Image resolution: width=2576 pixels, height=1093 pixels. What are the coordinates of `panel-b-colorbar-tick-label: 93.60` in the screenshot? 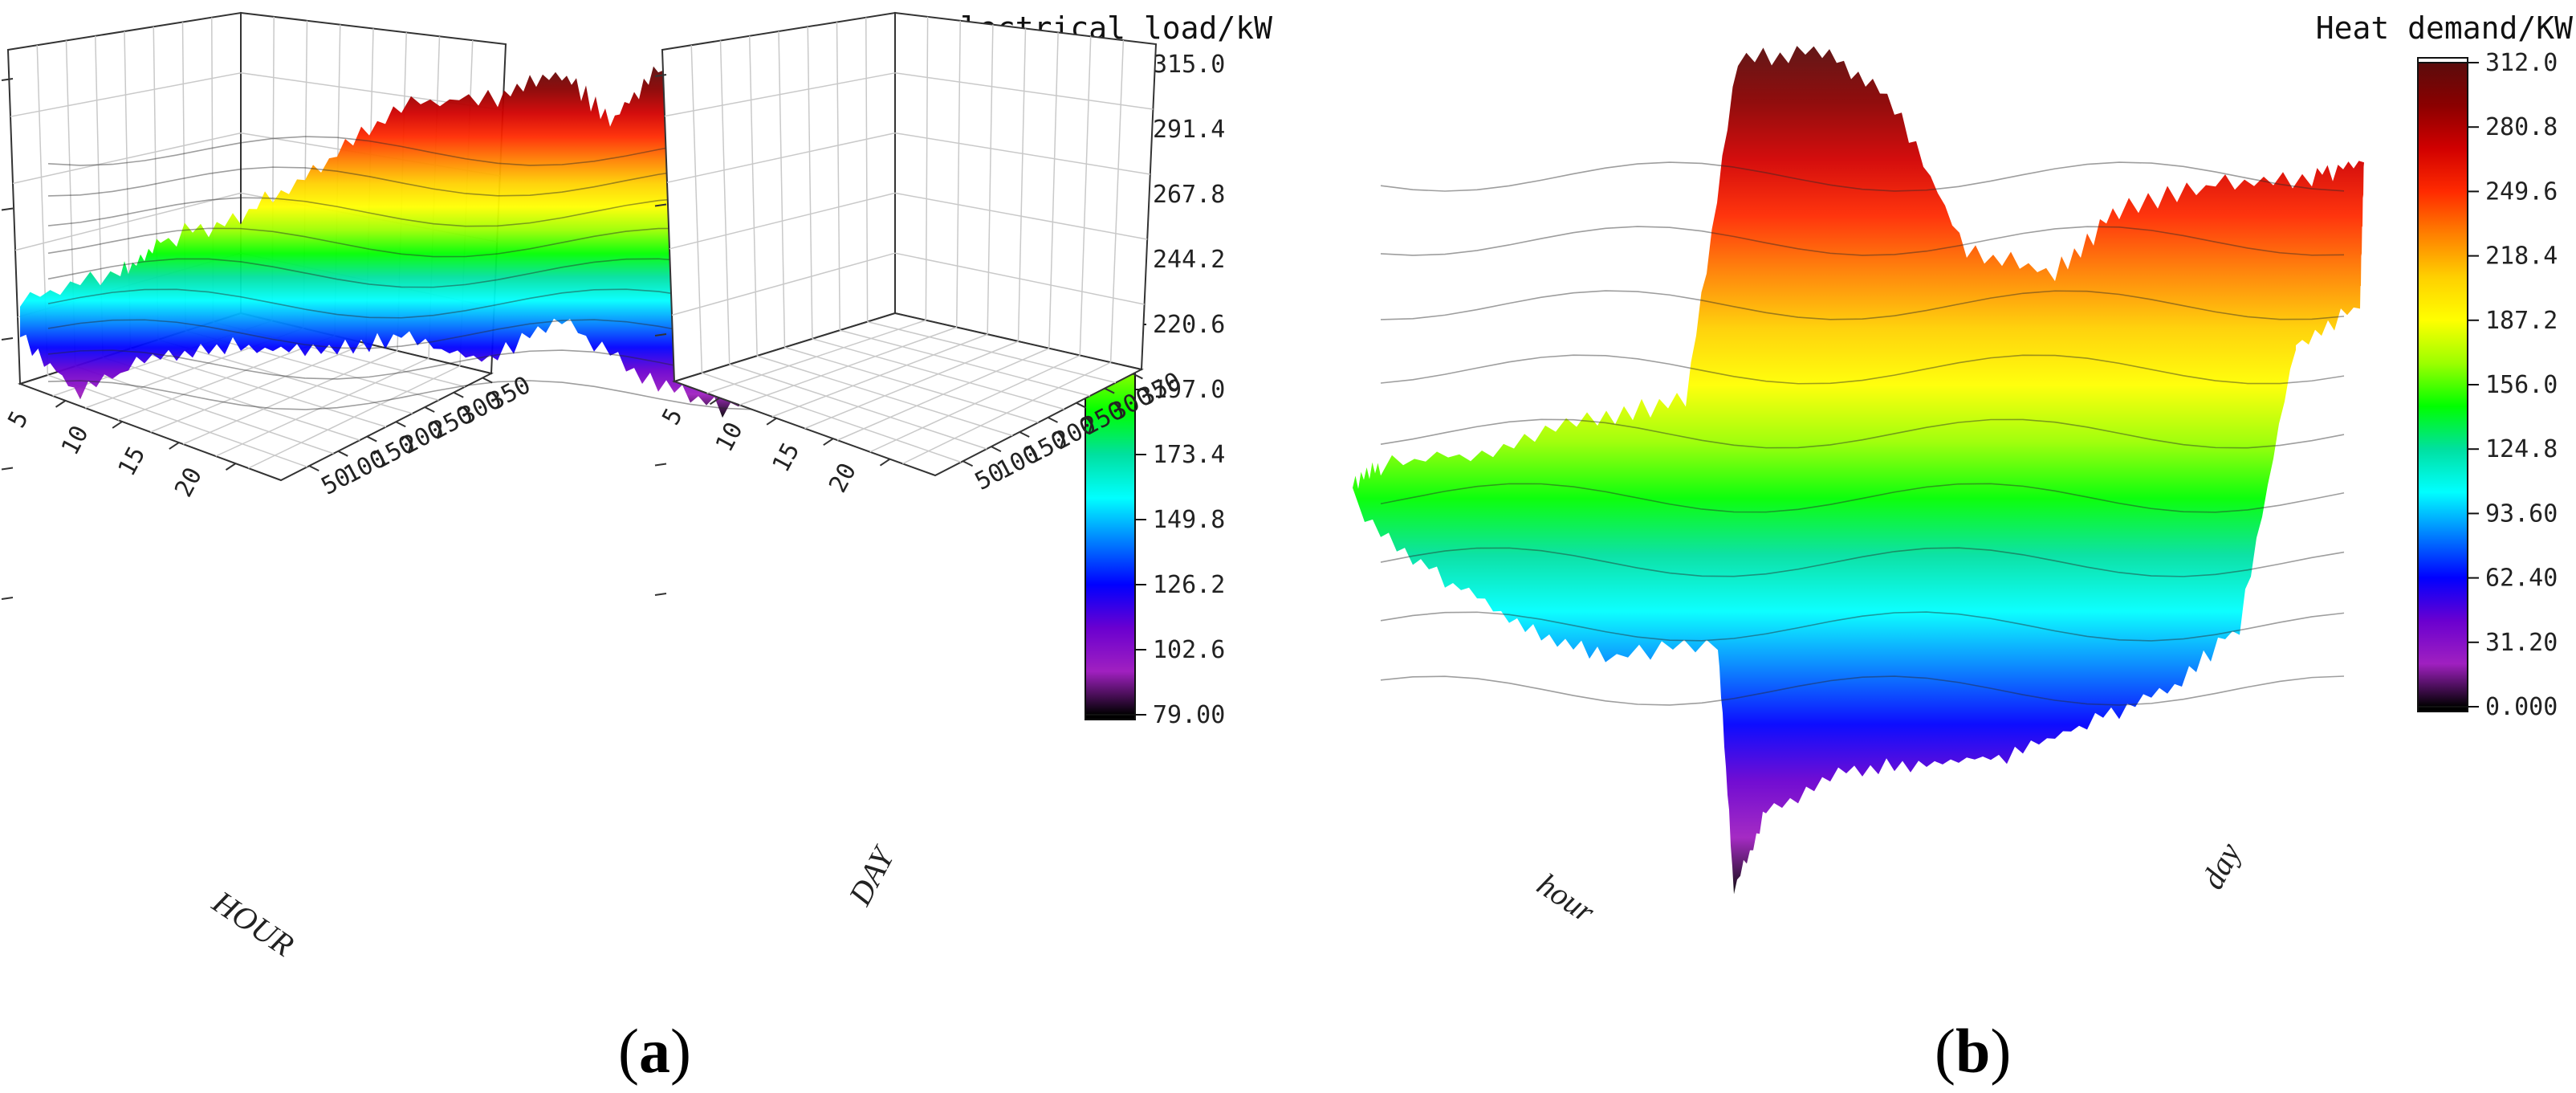 It's located at (2521, 514).